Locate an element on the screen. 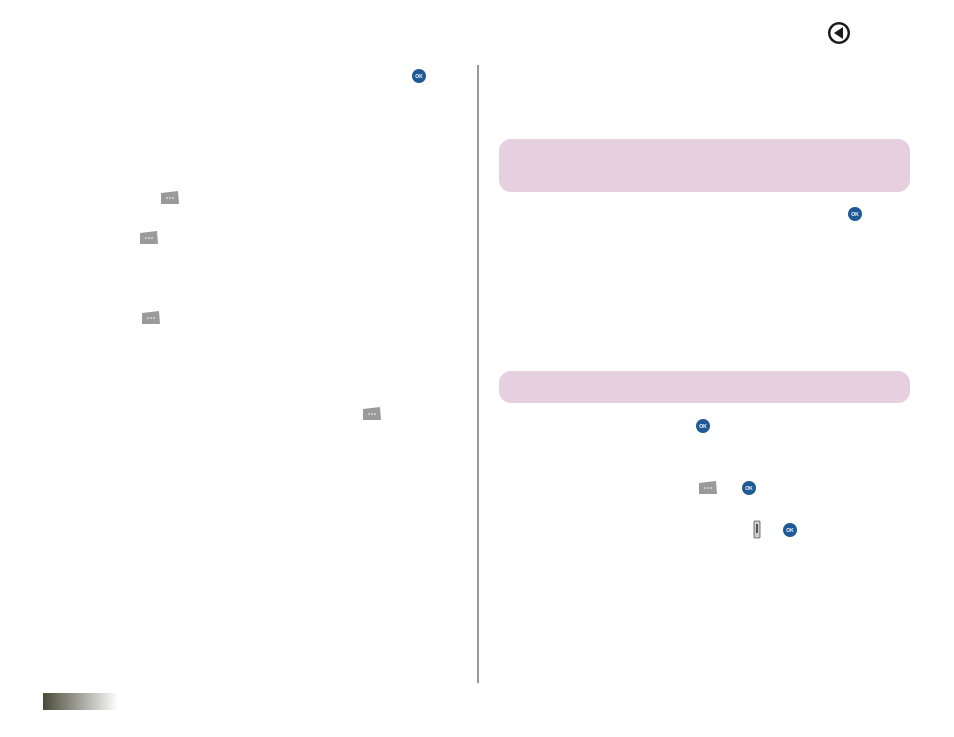  back-button is located at coordinates (839, 33).